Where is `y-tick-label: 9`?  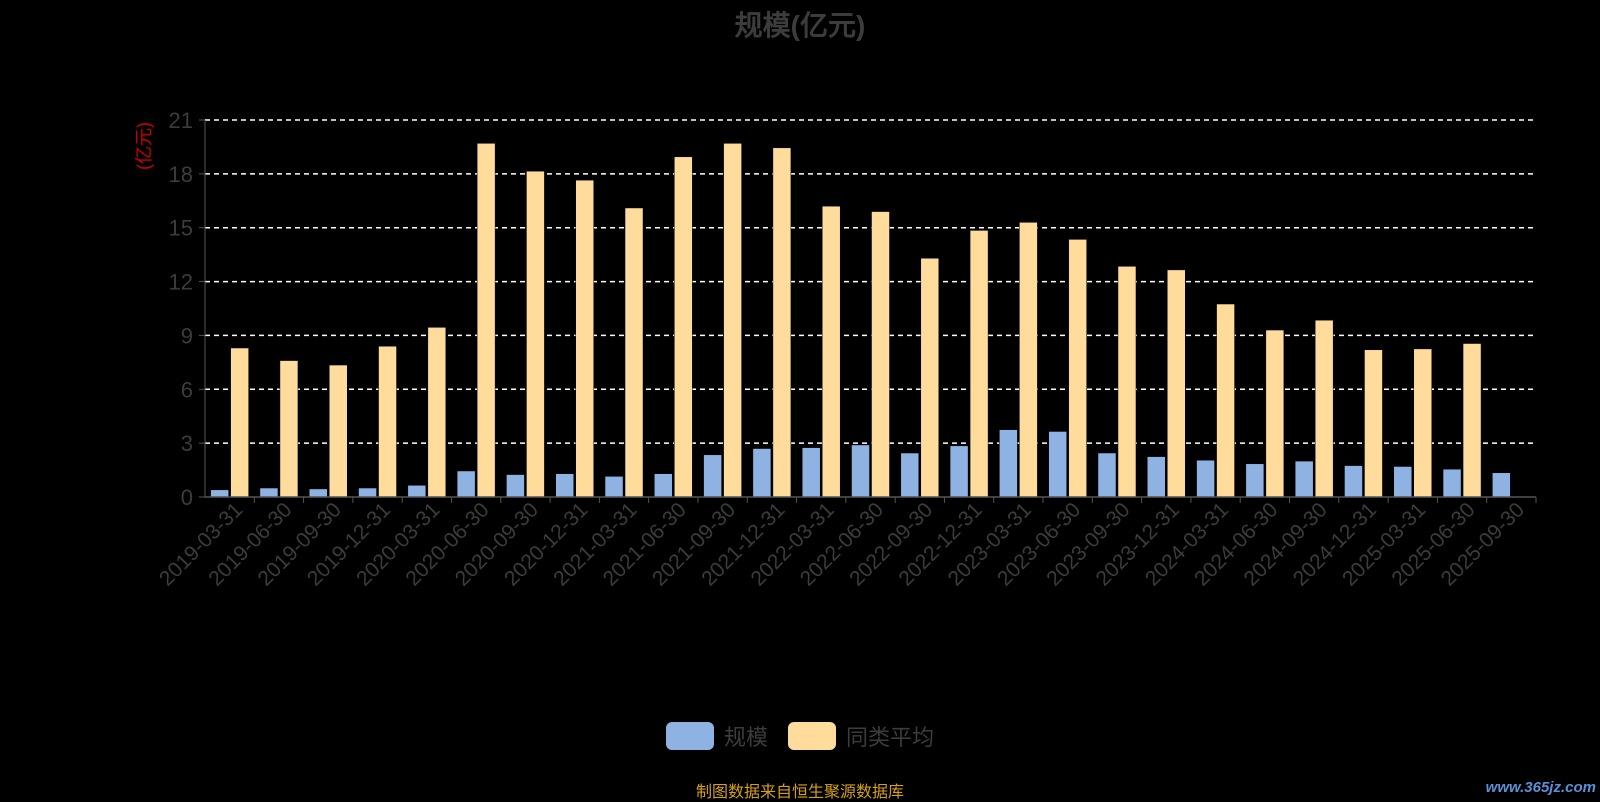
y-tick-label: 9 is located at coordinates (187, 335).